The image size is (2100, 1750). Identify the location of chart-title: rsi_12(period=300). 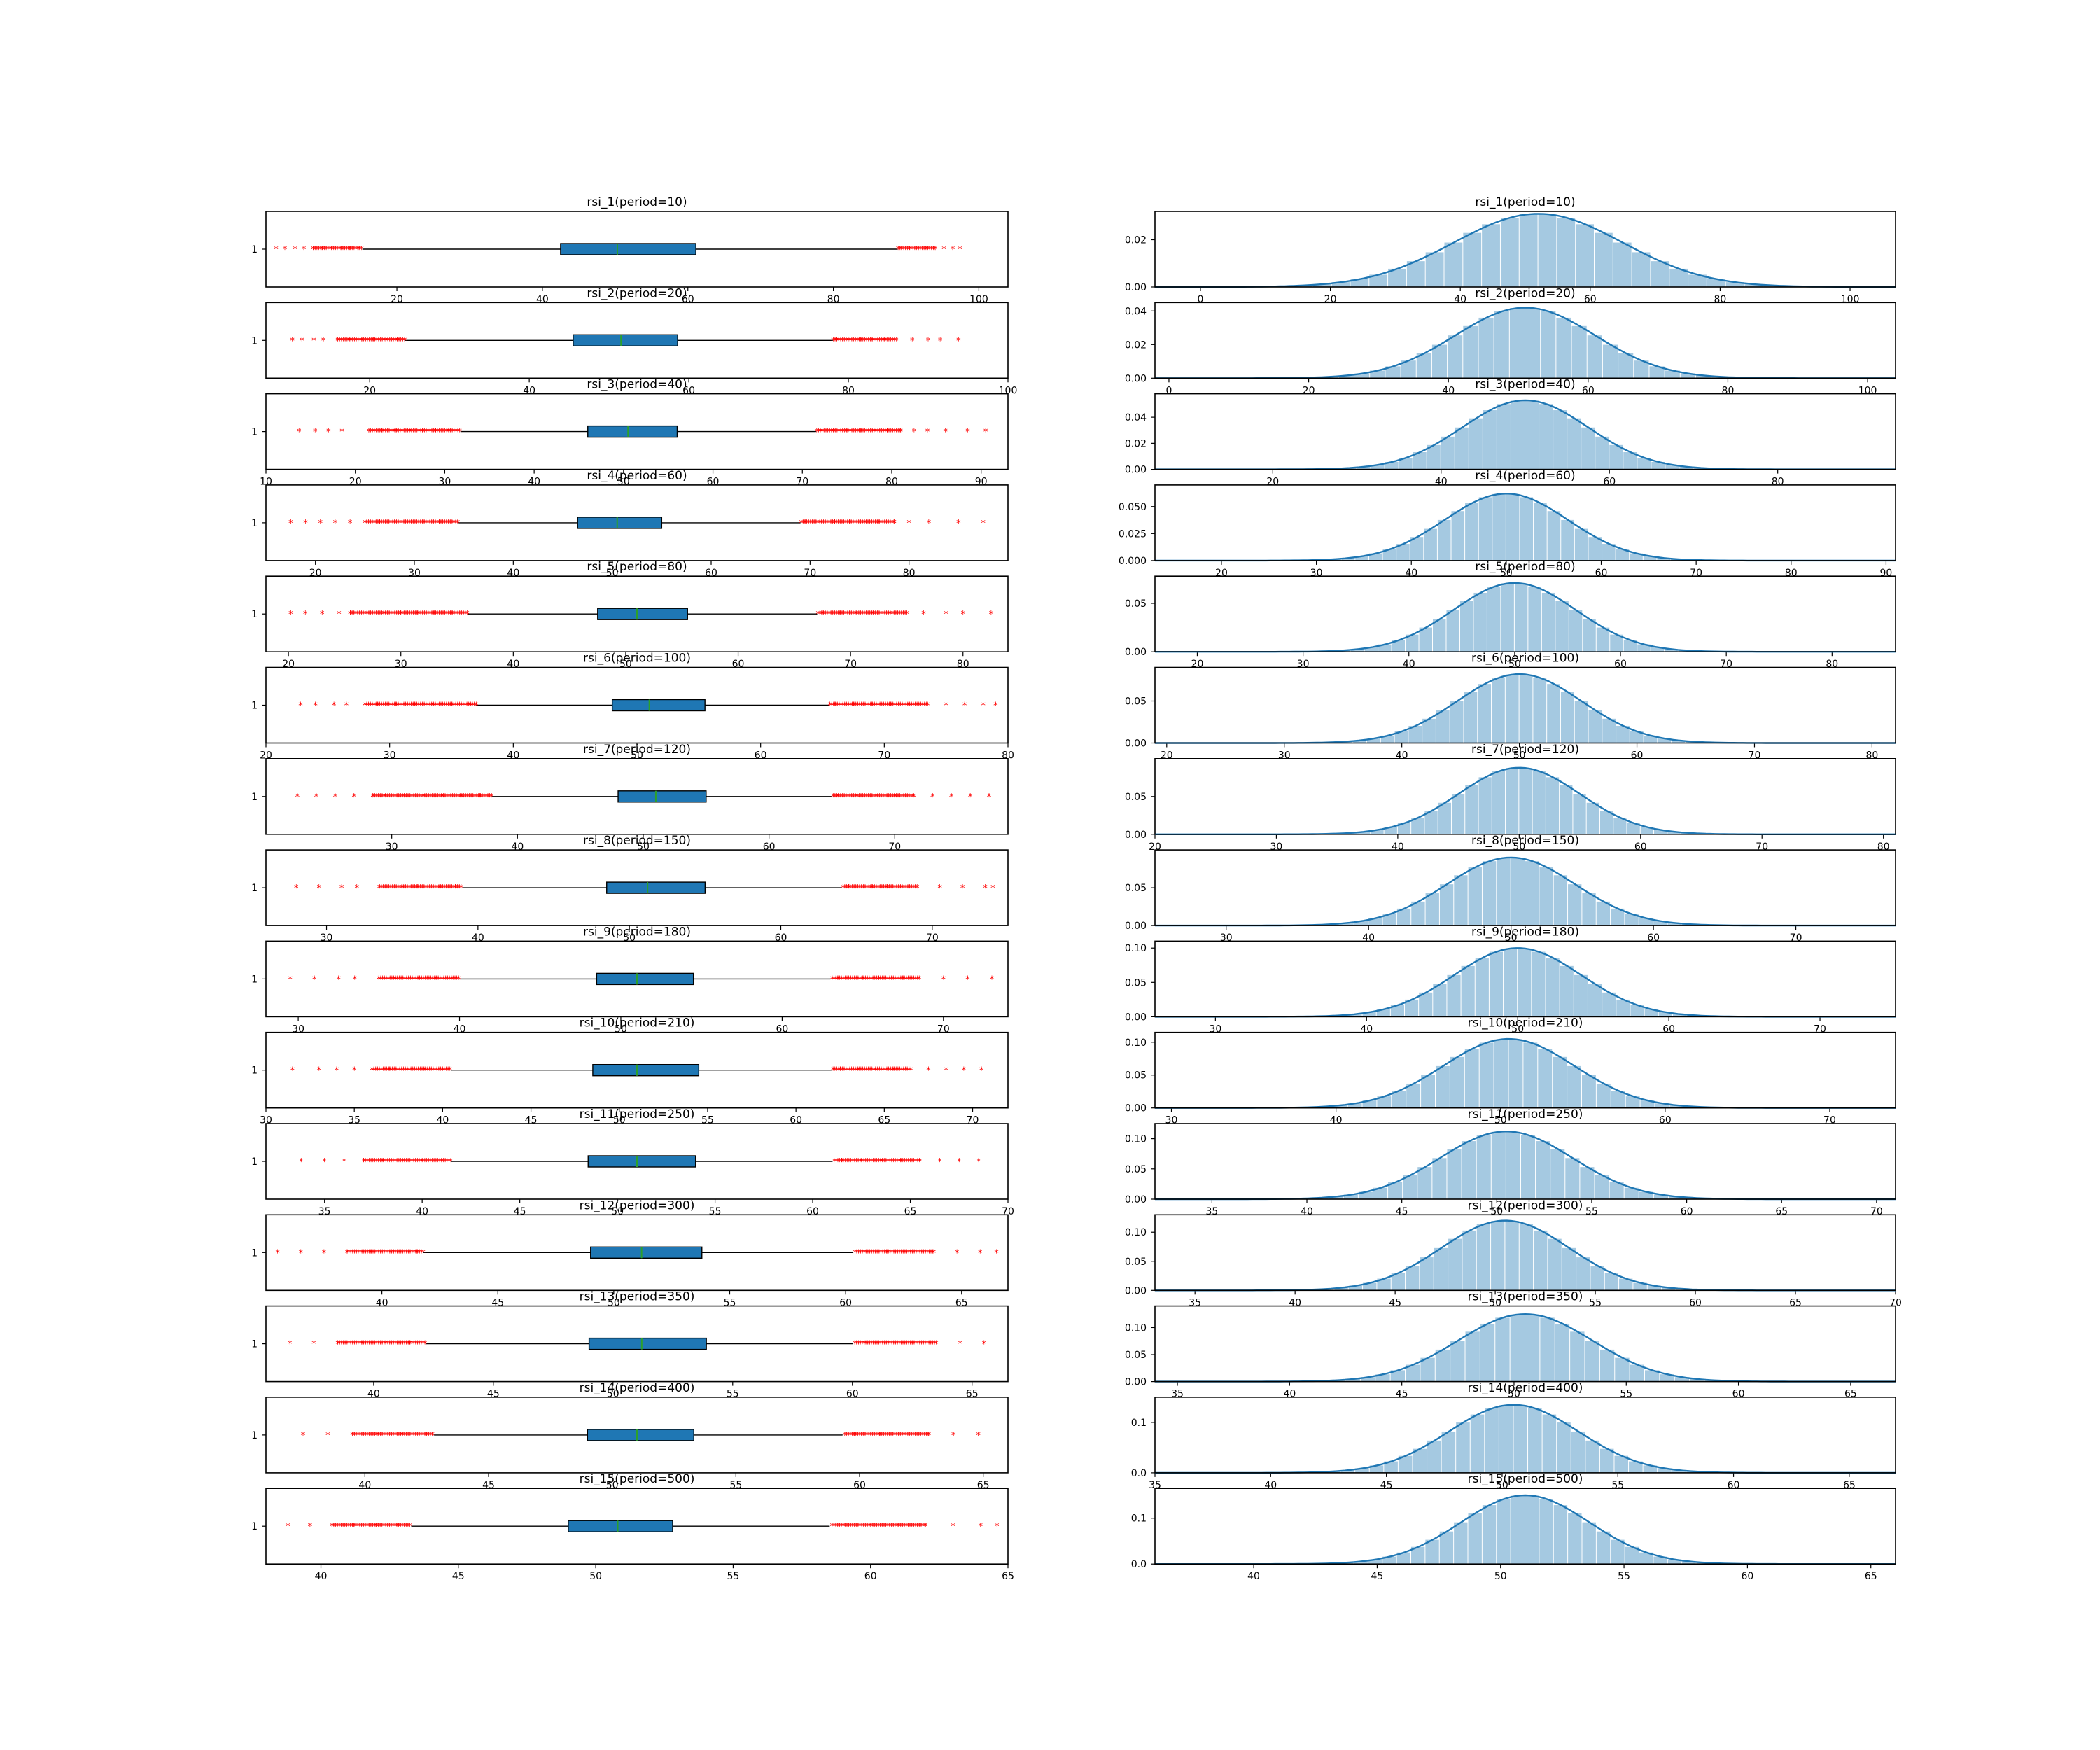
(1525, 1205).